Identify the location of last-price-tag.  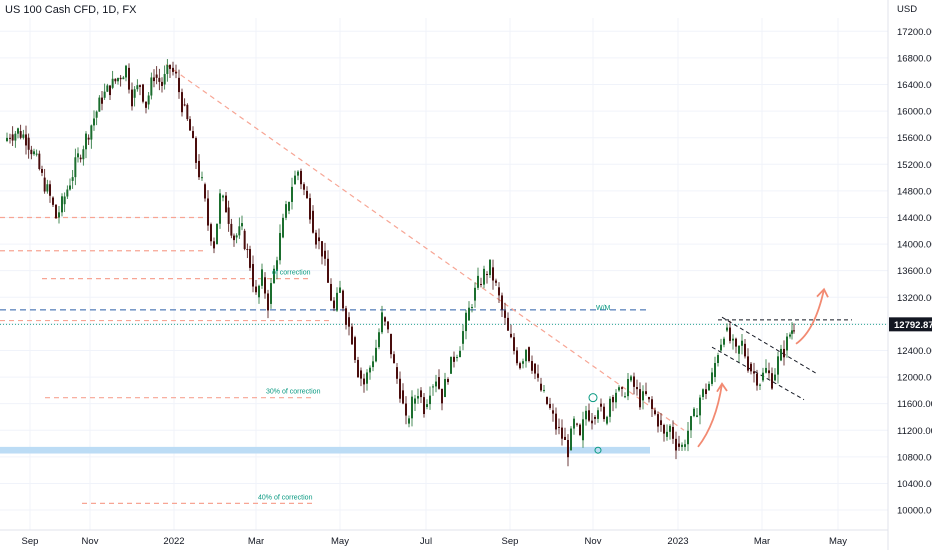
(910, 324).